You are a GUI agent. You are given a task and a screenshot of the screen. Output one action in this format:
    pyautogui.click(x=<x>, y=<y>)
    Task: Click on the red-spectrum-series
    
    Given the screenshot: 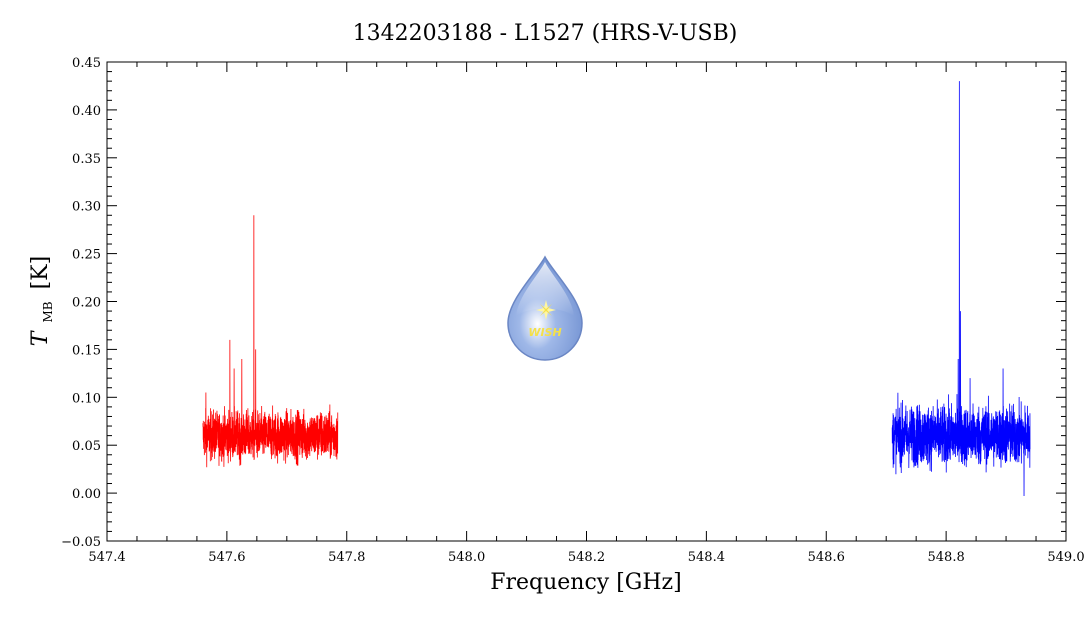 What is the action you would take?
    pyautogui.click(x=270, y=341)
    